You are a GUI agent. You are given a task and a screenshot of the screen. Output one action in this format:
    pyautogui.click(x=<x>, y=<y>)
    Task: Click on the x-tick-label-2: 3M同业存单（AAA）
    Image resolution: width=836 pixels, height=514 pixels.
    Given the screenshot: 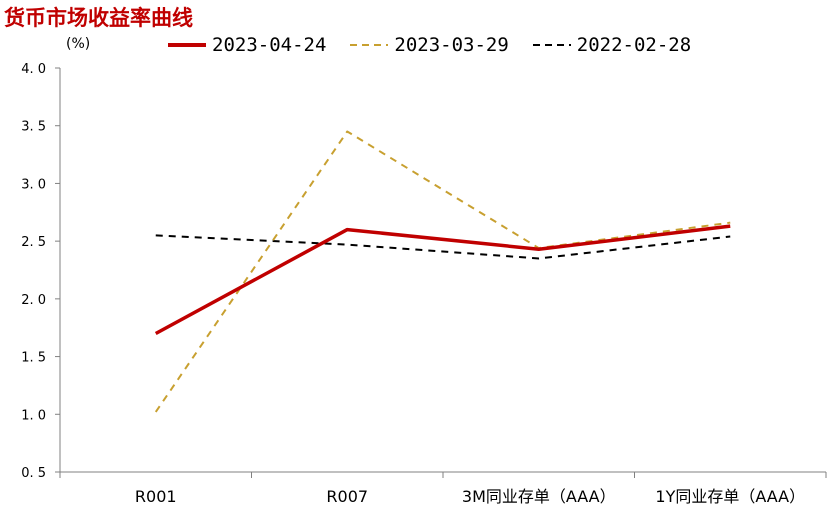 What is the action you would take?
    pyautogui.click(x=539, y=496)
    